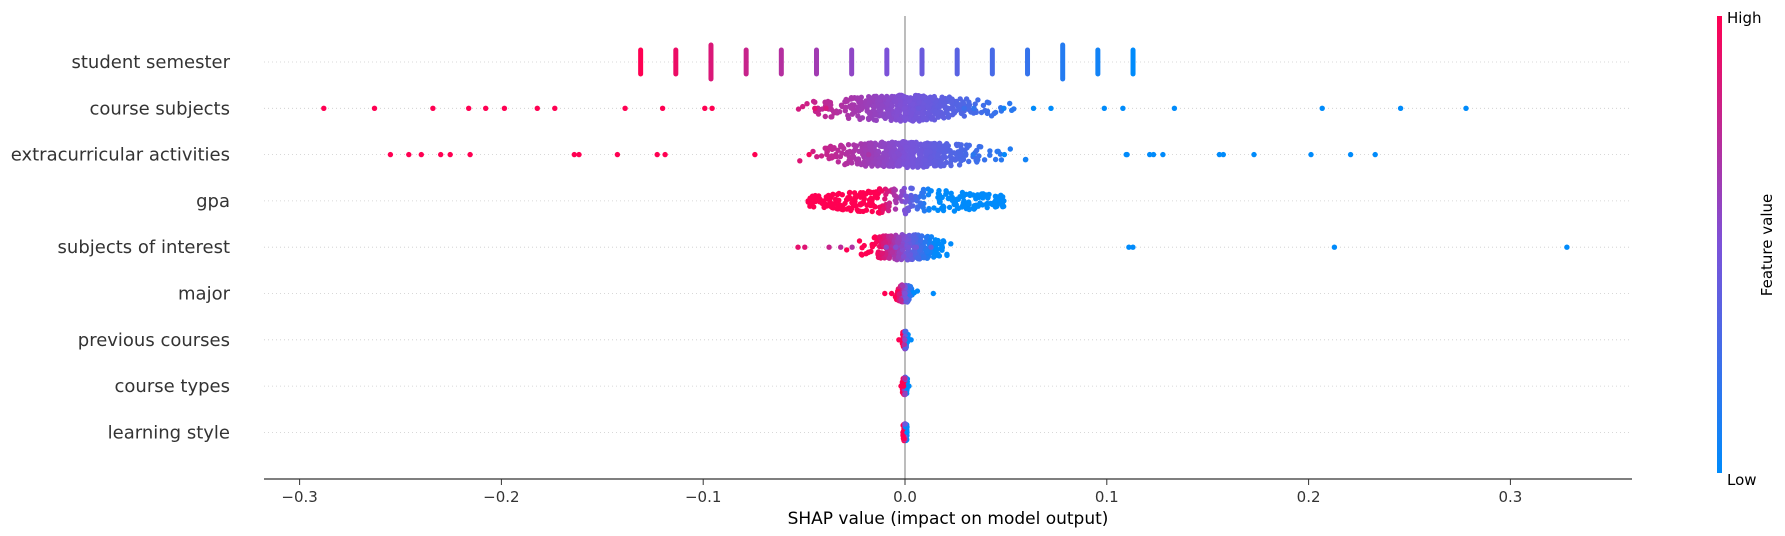  I want to click on x-axis-title: SHAP value (impact on model output), so click(948, 519).